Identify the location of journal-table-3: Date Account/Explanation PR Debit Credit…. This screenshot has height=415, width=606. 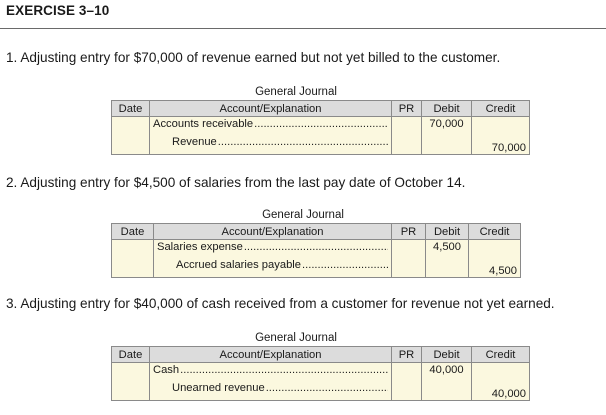
(320, 373).